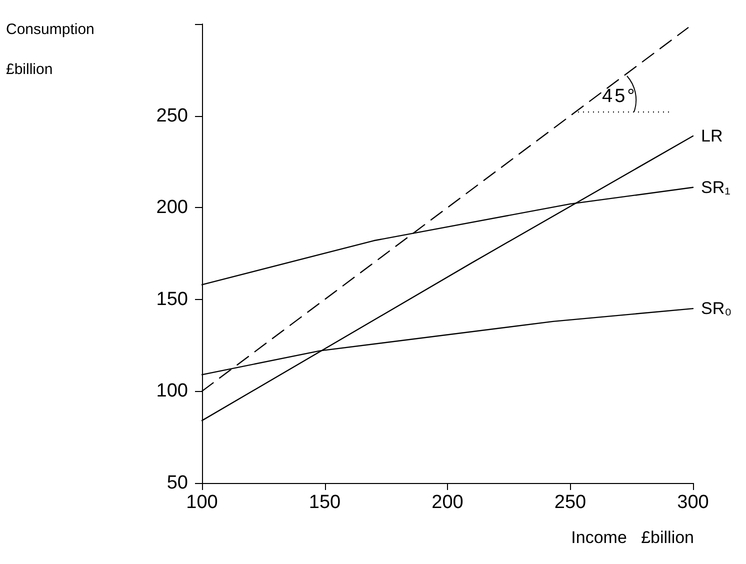  I want to click on series-label: SR₀, so click(716, 308).